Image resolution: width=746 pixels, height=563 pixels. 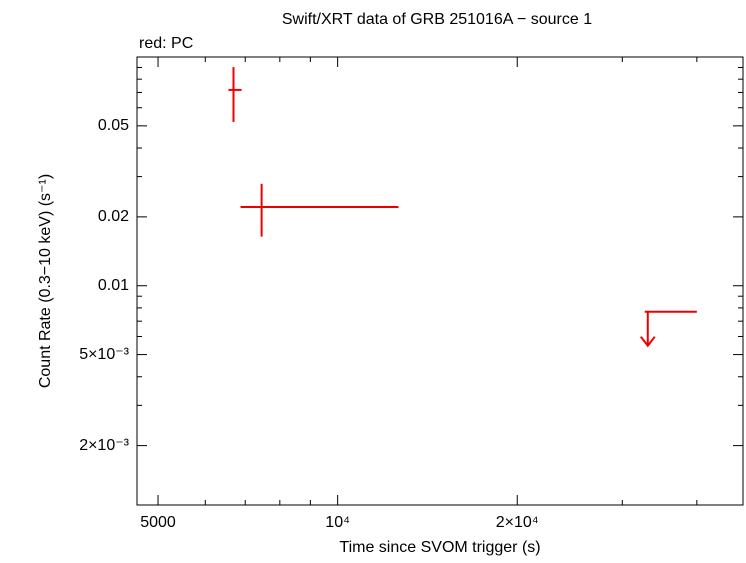 I want to click on y-tick-label: 0.01, so click(x=113, y=285).